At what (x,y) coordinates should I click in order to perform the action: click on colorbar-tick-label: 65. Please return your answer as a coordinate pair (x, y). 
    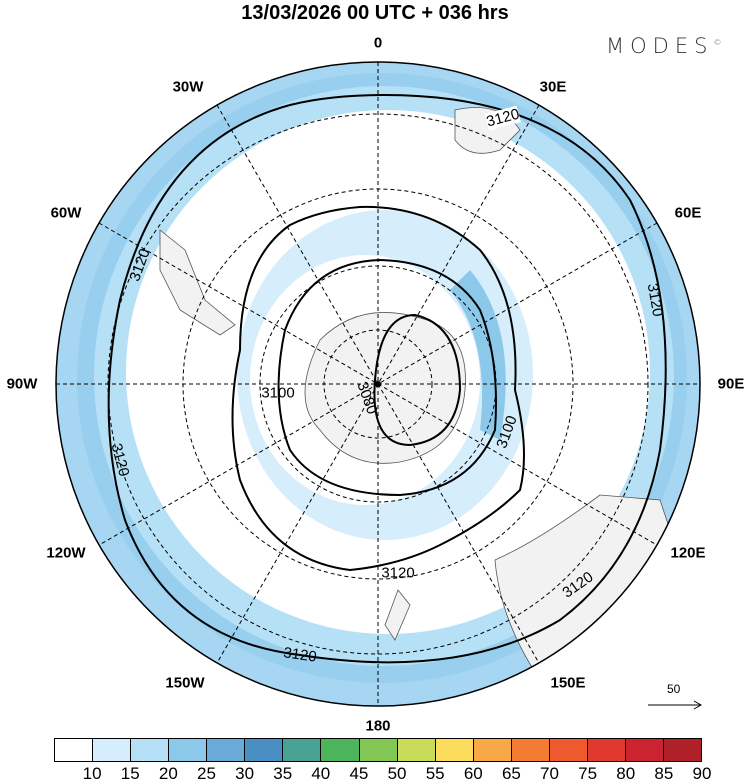
    Looking at the image, I should click on (511, 773).